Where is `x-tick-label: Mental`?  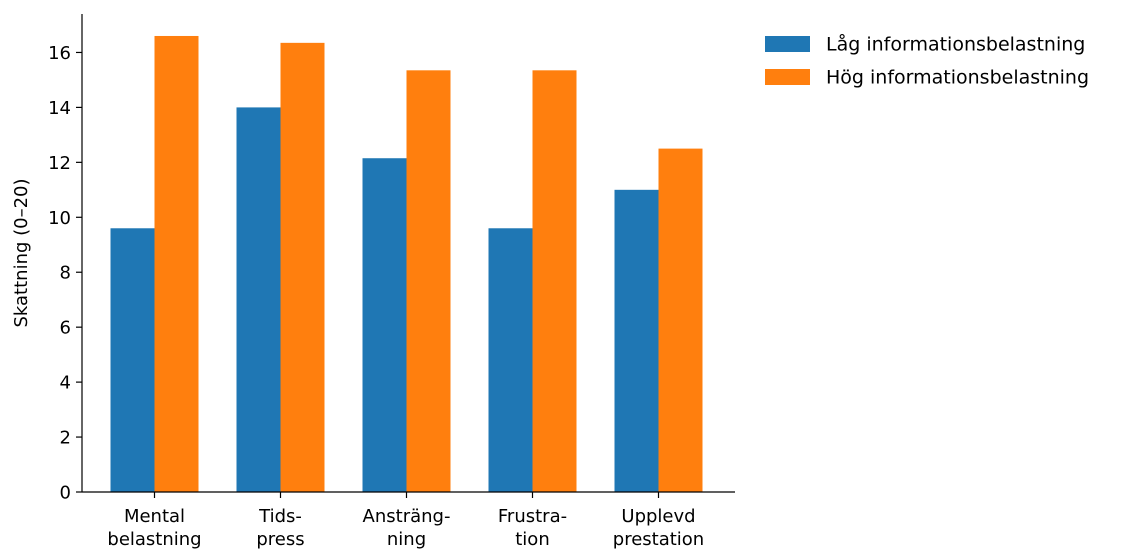
x-tick-label: Mental is located at coordinates (154, 516).